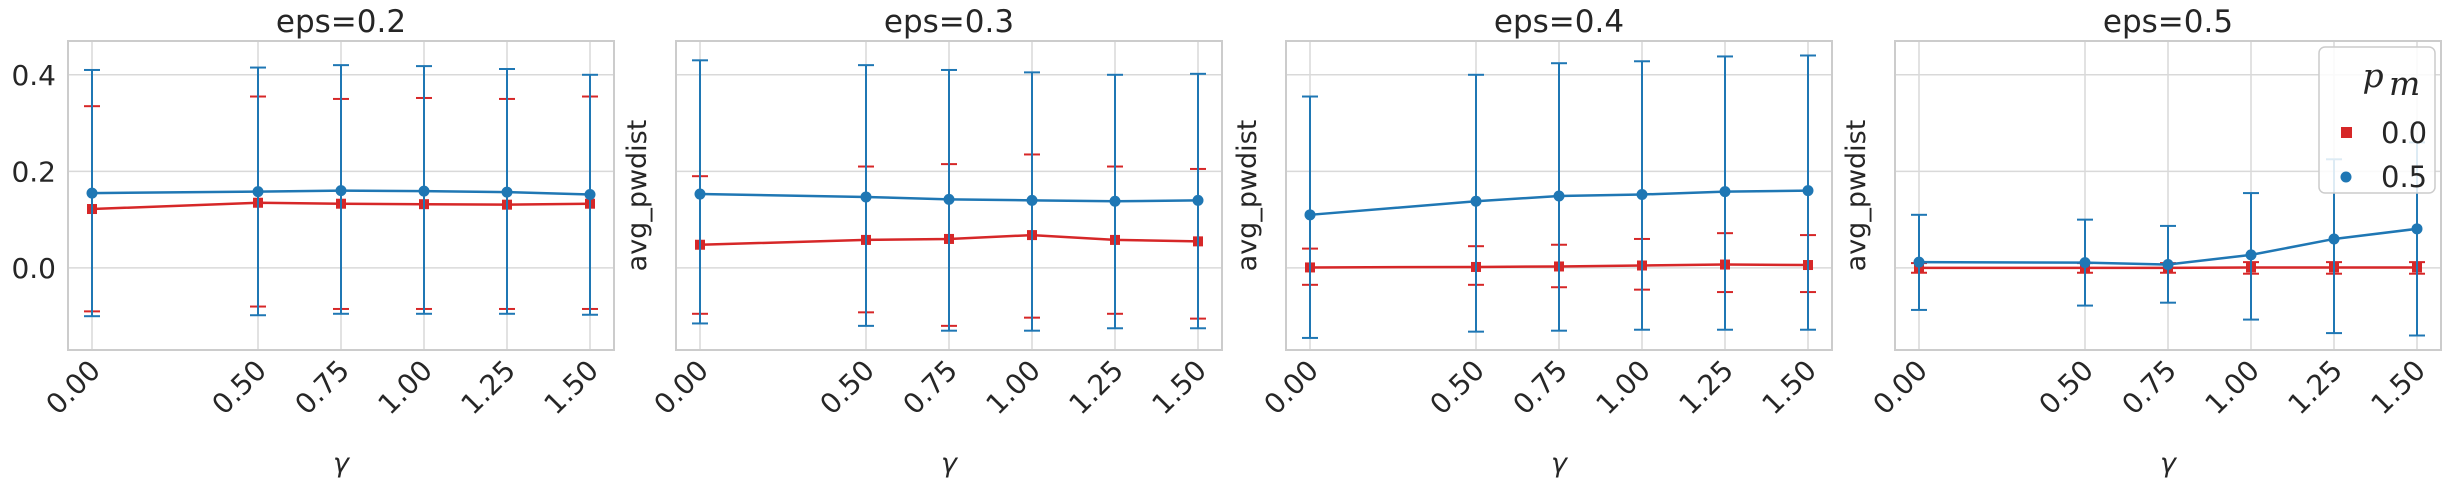 The width and height of the screenshot is (2447, 489). I want to click on legend-label: 0.5, so click(2404, 177).